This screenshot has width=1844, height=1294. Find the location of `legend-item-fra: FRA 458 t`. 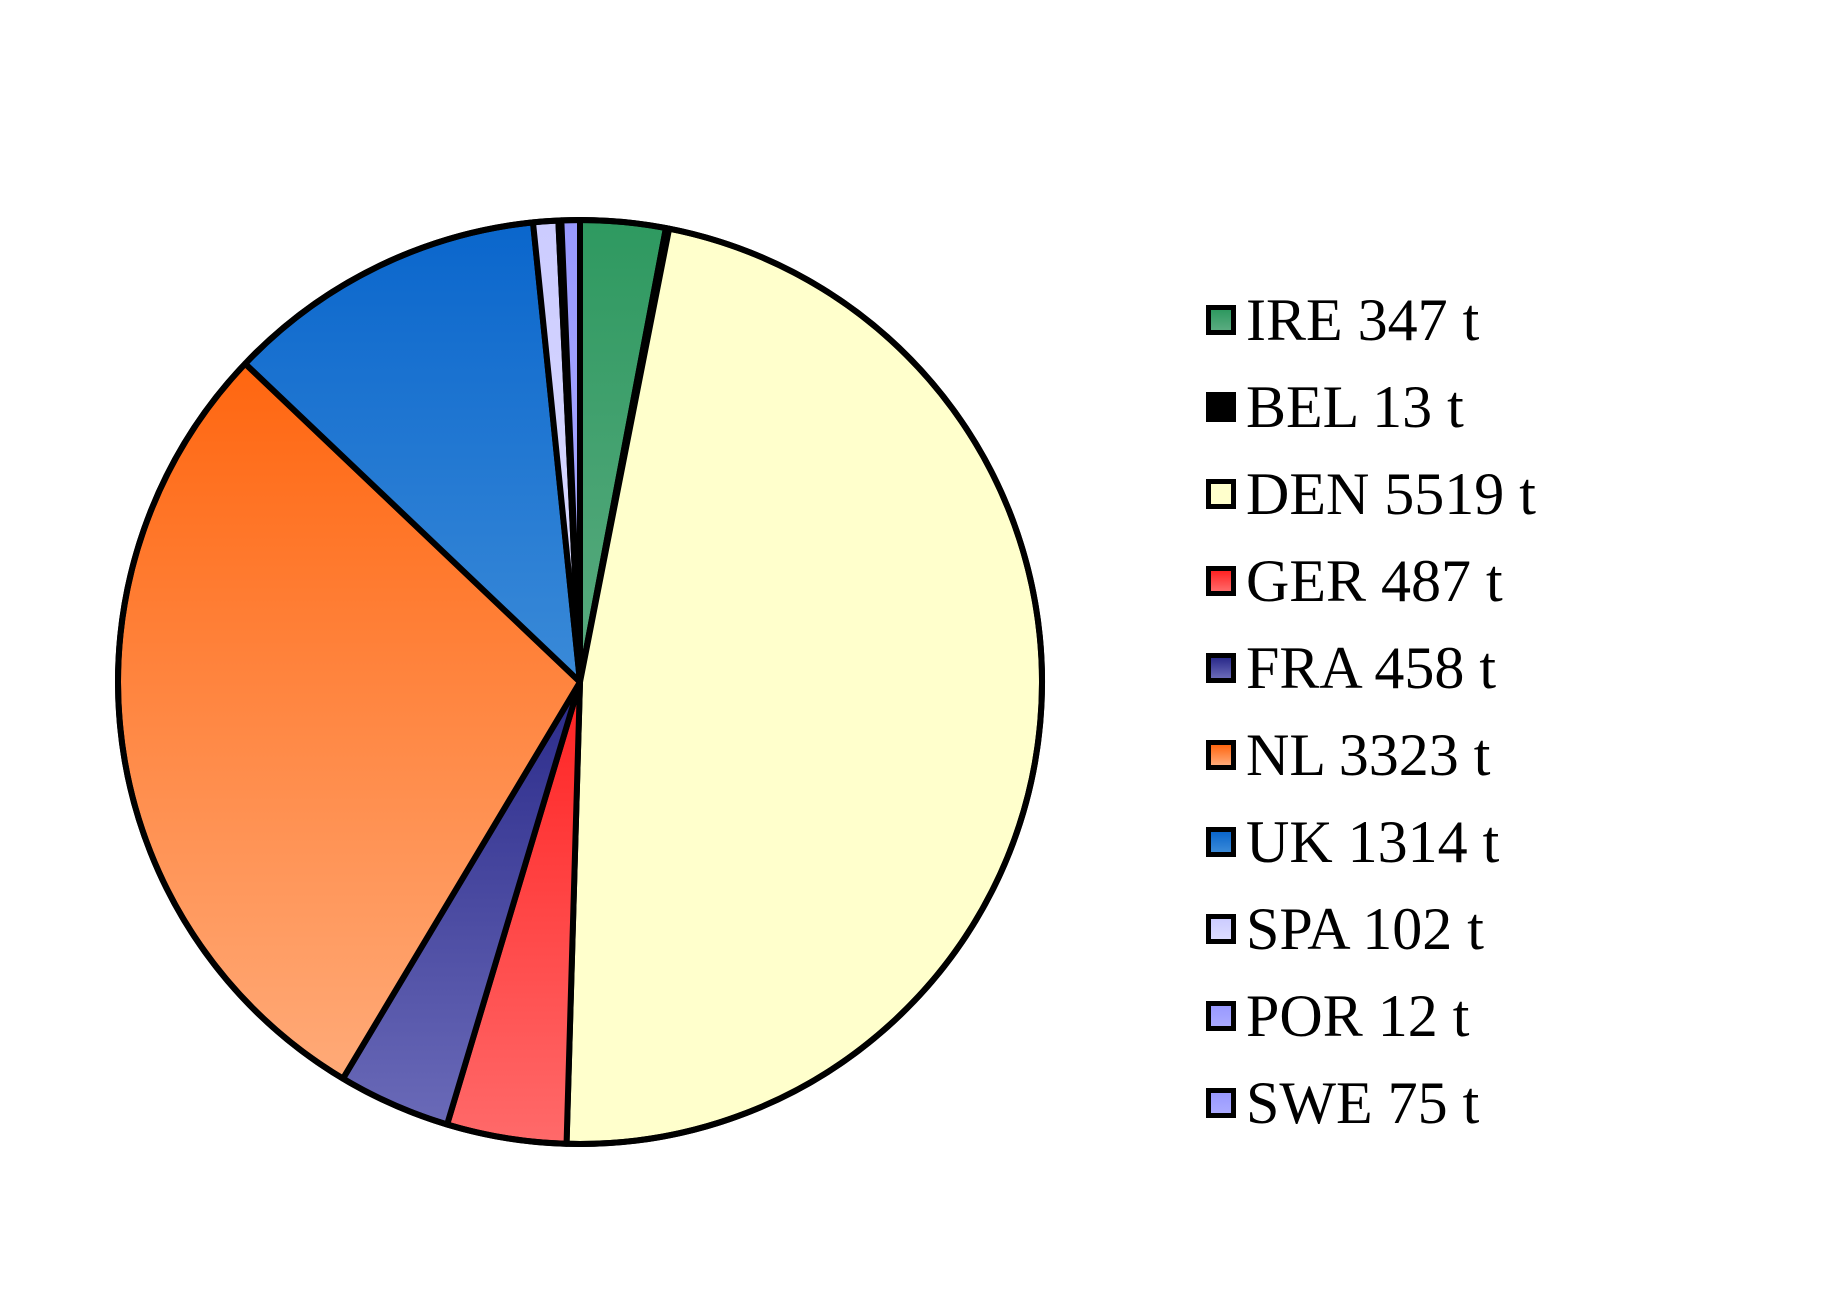

legend-item-fra: FRA 458 t is located at coordinates (1371, 667).